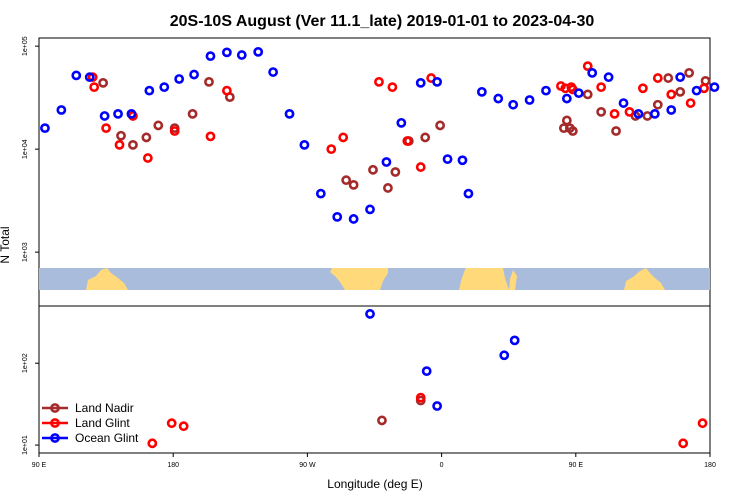 Image resolution: width=750 pixels, height=500 pixels. What do you see at coordinates (25, 445) in the screenshot?
I see `y-tick-label: 1e+01` at bounding box center [25, 445].